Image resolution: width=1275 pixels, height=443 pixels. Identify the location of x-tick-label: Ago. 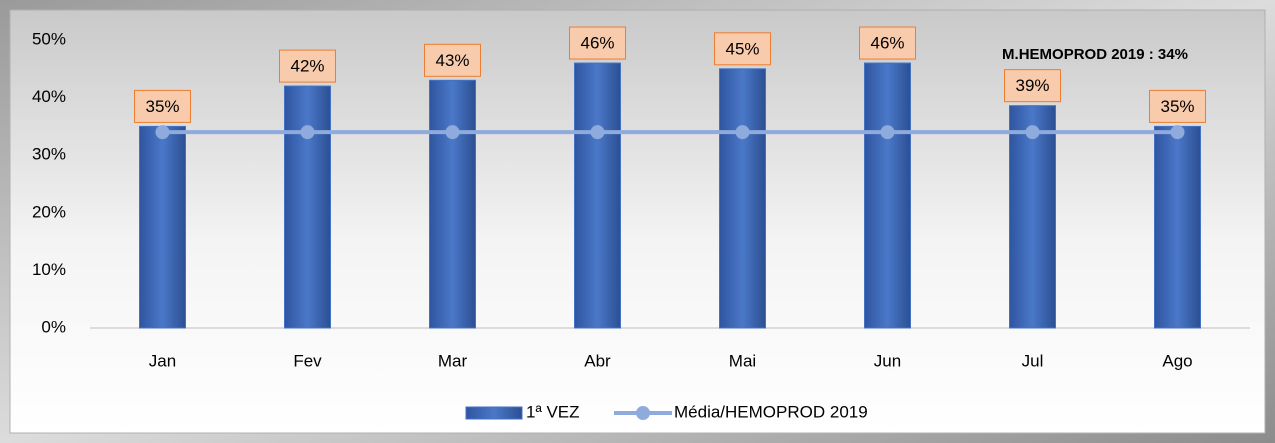
(1177, 360).